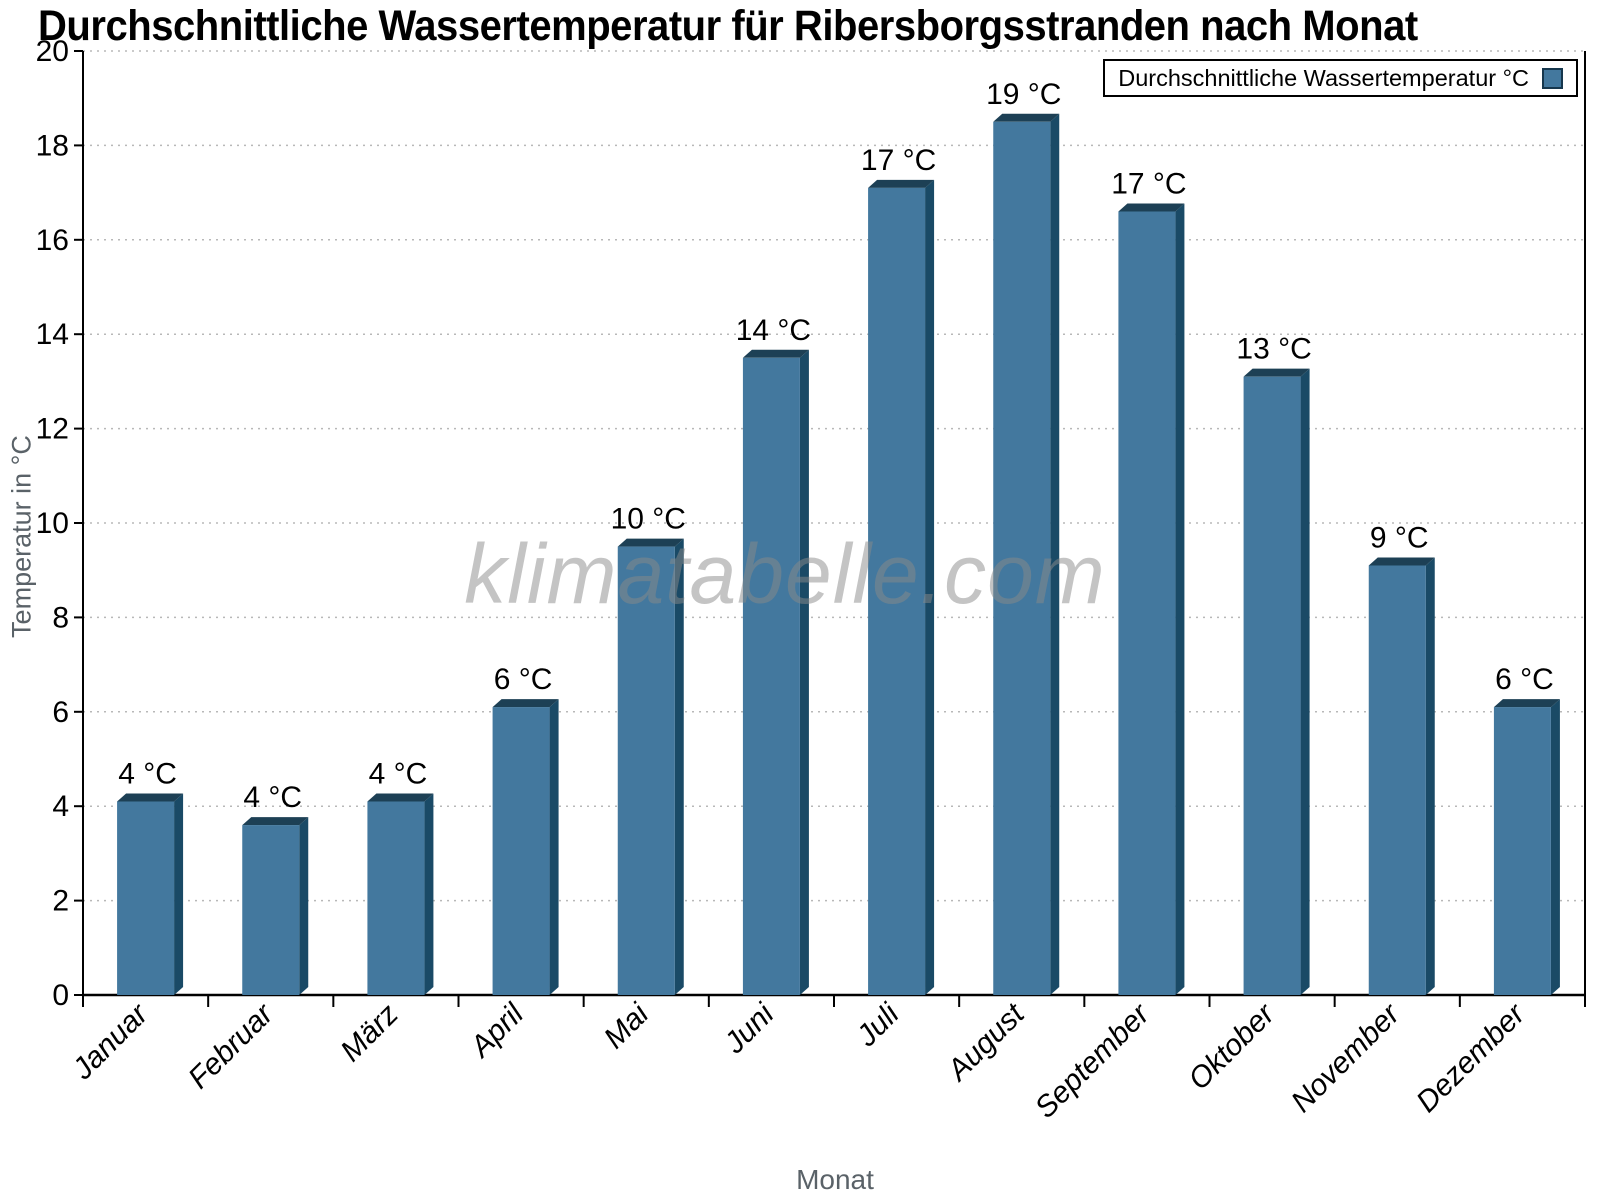  Describe the element at coordinates (646, 770) in the screenshot. I see `bar-mai` at that location.